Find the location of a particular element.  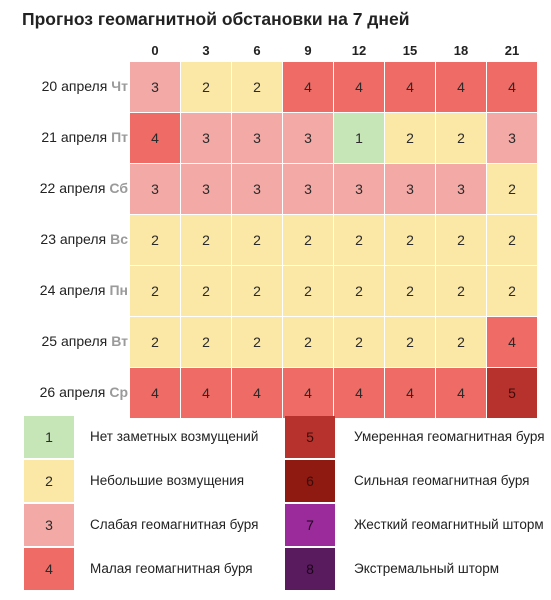

weekday-text: Пт is located at coordinates (119, 137).